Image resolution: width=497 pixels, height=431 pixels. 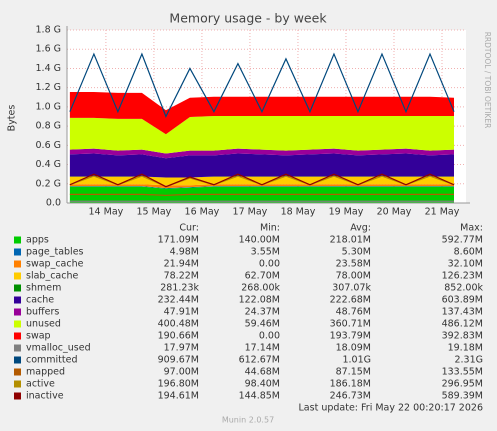 What do you see at coordinates (353, 348) in the screenshot?
I see `legend-stat: 18.09M` at bounding box center [353, 348].